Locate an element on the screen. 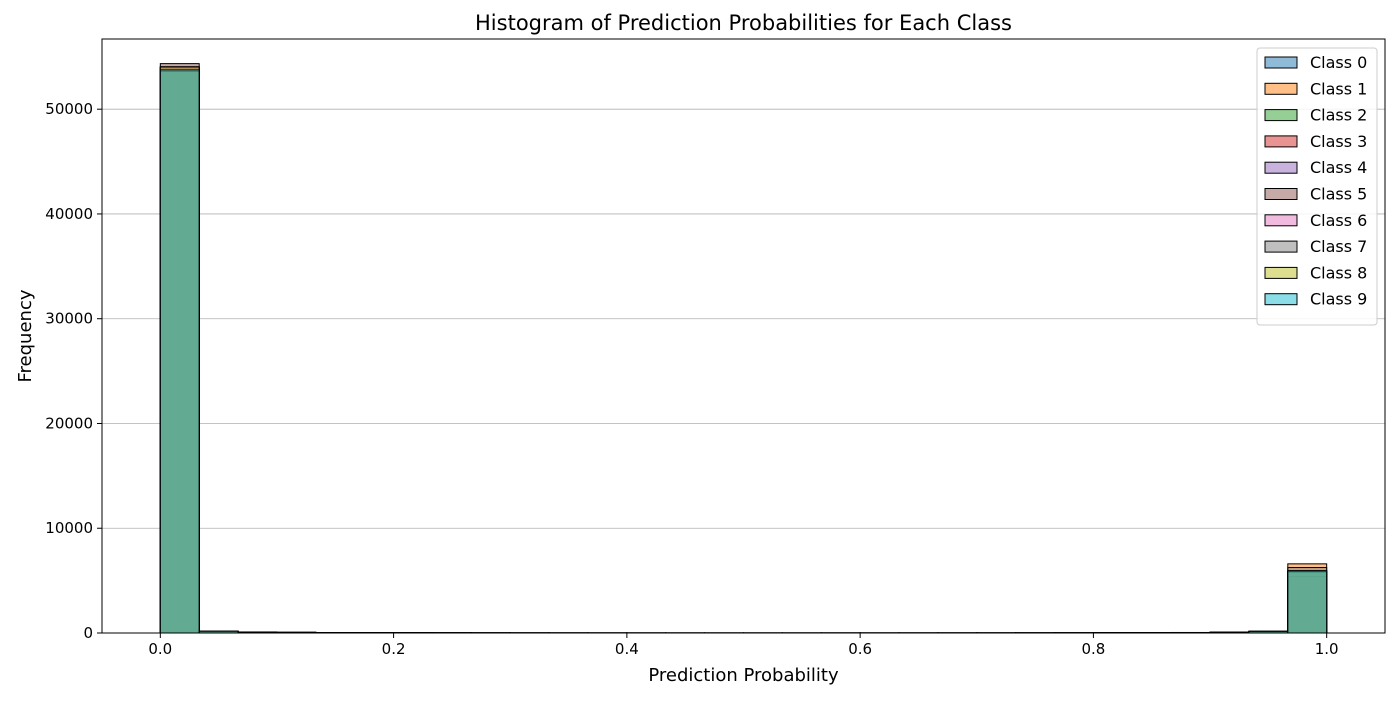 The width and height of the screenshot is (1400, 704). x-tick-label-3: 0.6 is located at coordinates (860, 649).